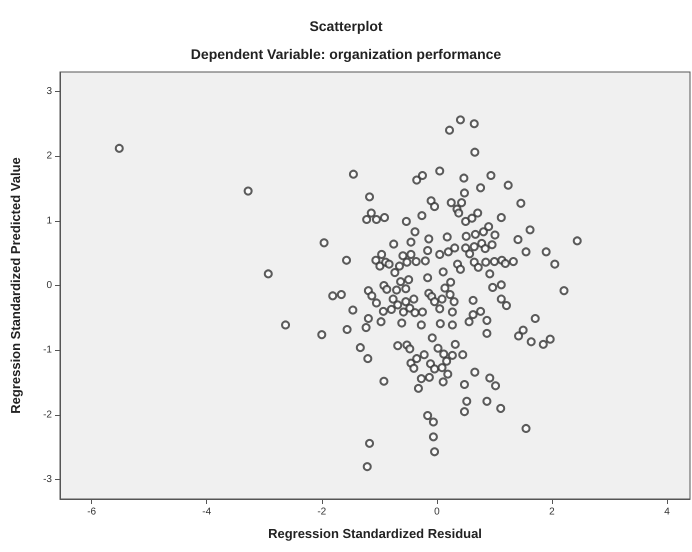 This screenshot has height=552, width=692. Describe the element at coordinates (437, 512) in the screenshot. I see `x-tick-label: 0` at that location.